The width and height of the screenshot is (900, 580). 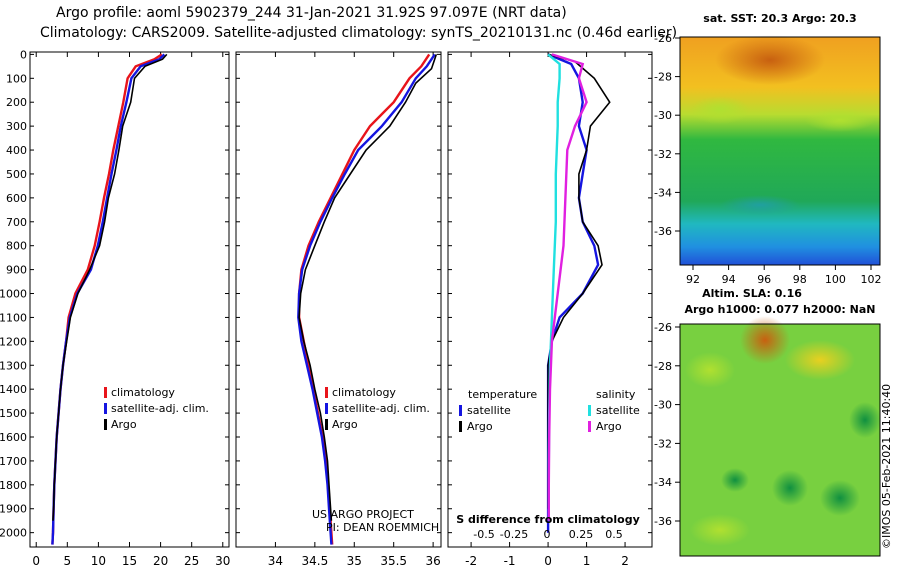 What do you see at coordinates (275, 561) in the screenshot?
I see `x-tick-label: 34` at bounding box center [275, 561].